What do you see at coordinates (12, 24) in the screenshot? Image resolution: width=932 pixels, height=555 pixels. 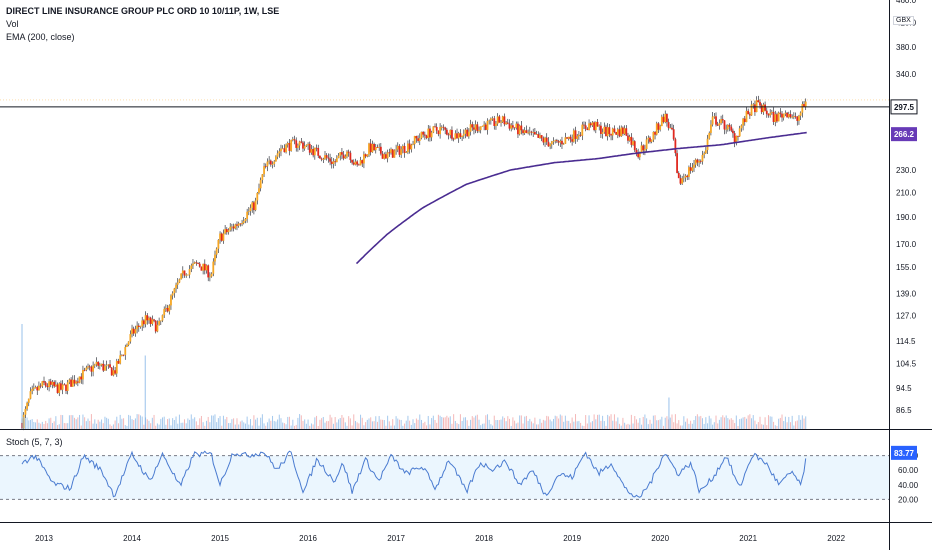 I see `volume-legend: Vol` at bounding box center [12, 24].